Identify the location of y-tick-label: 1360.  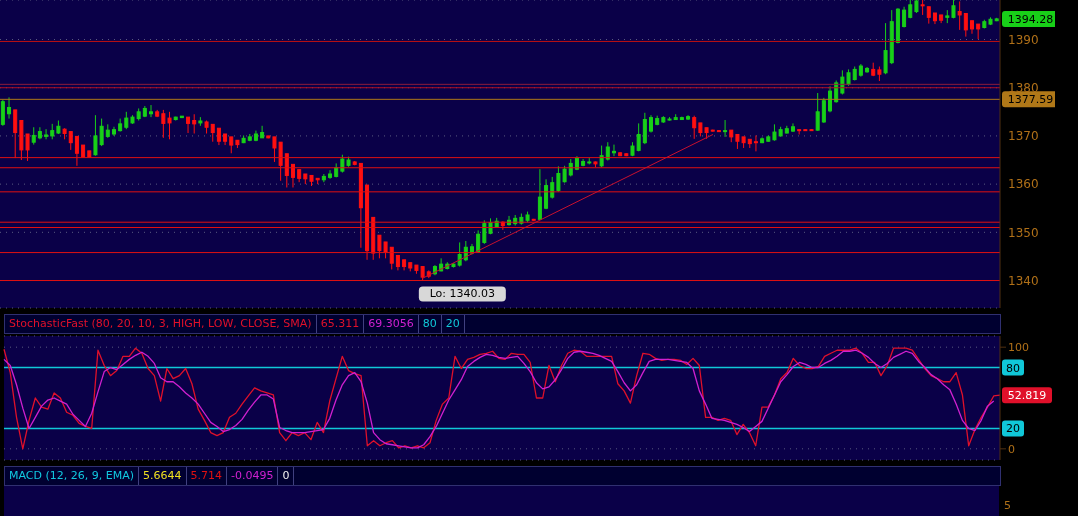
(1023, 184).